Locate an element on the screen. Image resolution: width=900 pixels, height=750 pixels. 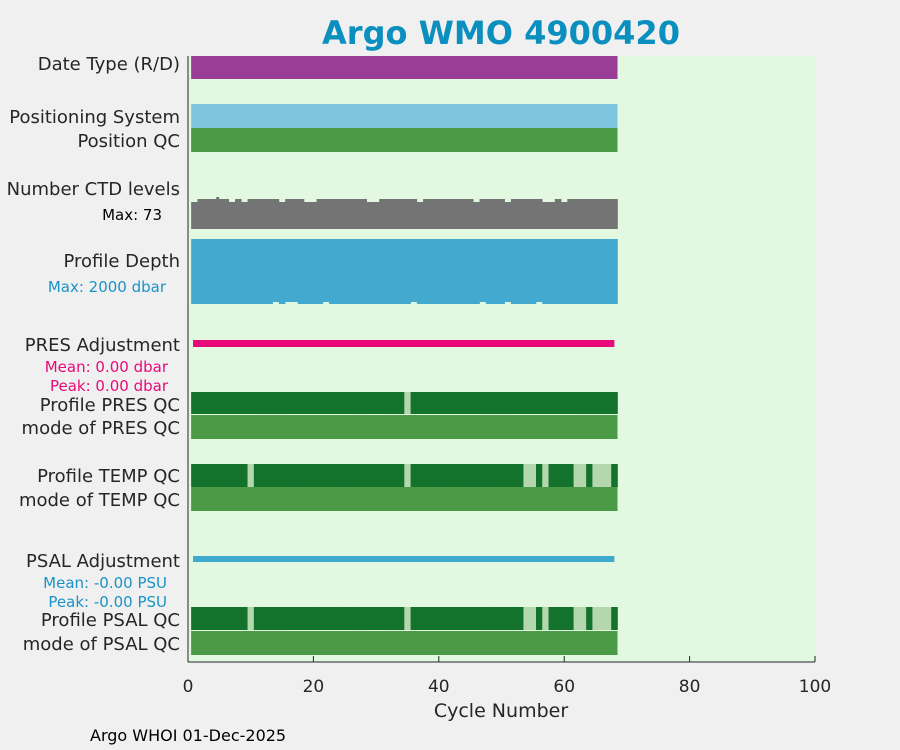
psal-adjustment-mean-label: Mean: -0.00 PSU is located at coordinates (105, 583).